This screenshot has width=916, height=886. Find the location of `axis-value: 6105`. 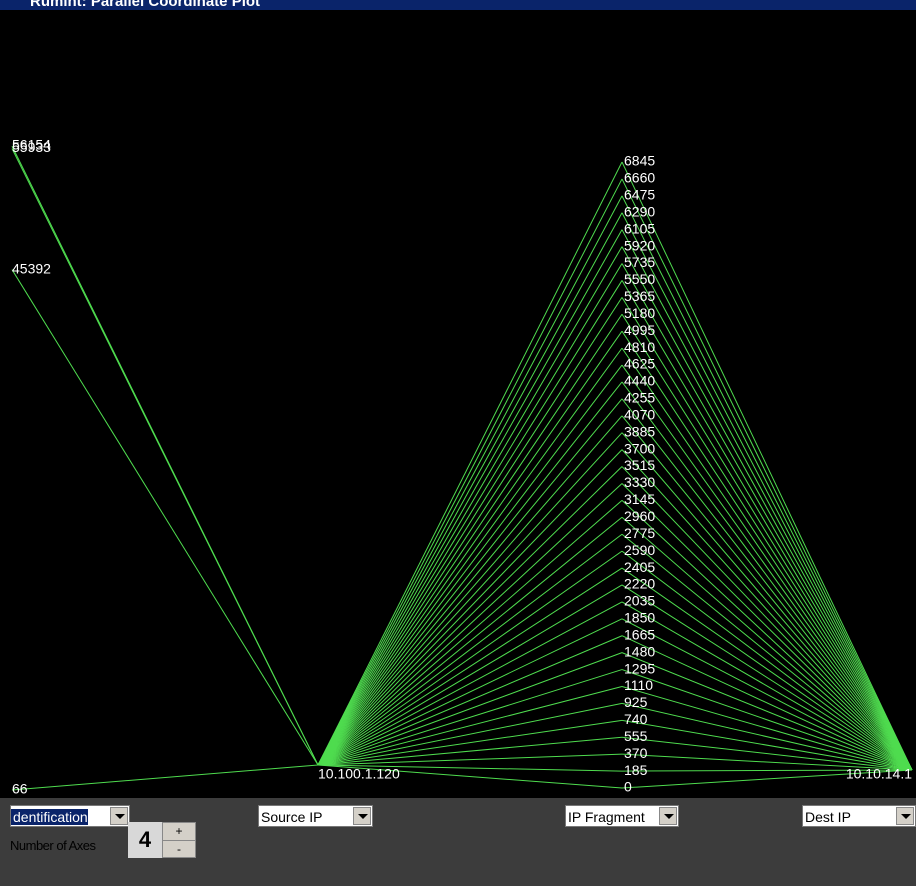

axis-value: 6105 is located at coordinates (639, 228).